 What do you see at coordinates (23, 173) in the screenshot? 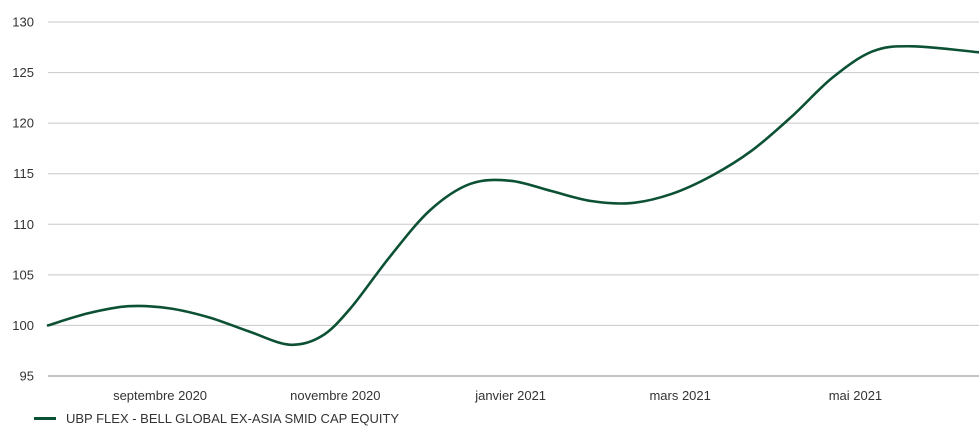
I see `y-tick-label: 115` at bounding box center [23, 173].